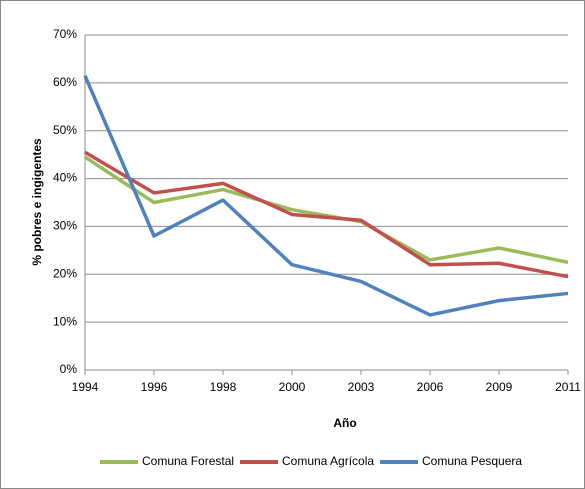 This screenshot has height=489, width=585. What do you see at coordinates (65, 226) in the screenshot?
I see `y-tick-label: 30%` at bounding box center [65, 226].